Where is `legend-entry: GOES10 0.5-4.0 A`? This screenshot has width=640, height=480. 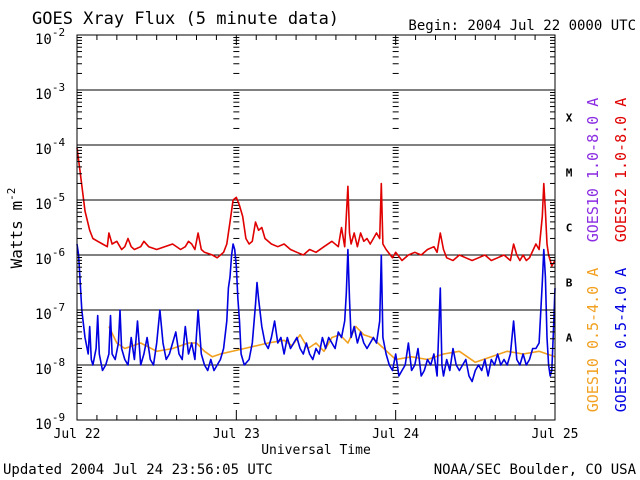 legend-entry: GOES10 0.5-4.0 A is located at coordinates (593, 340).